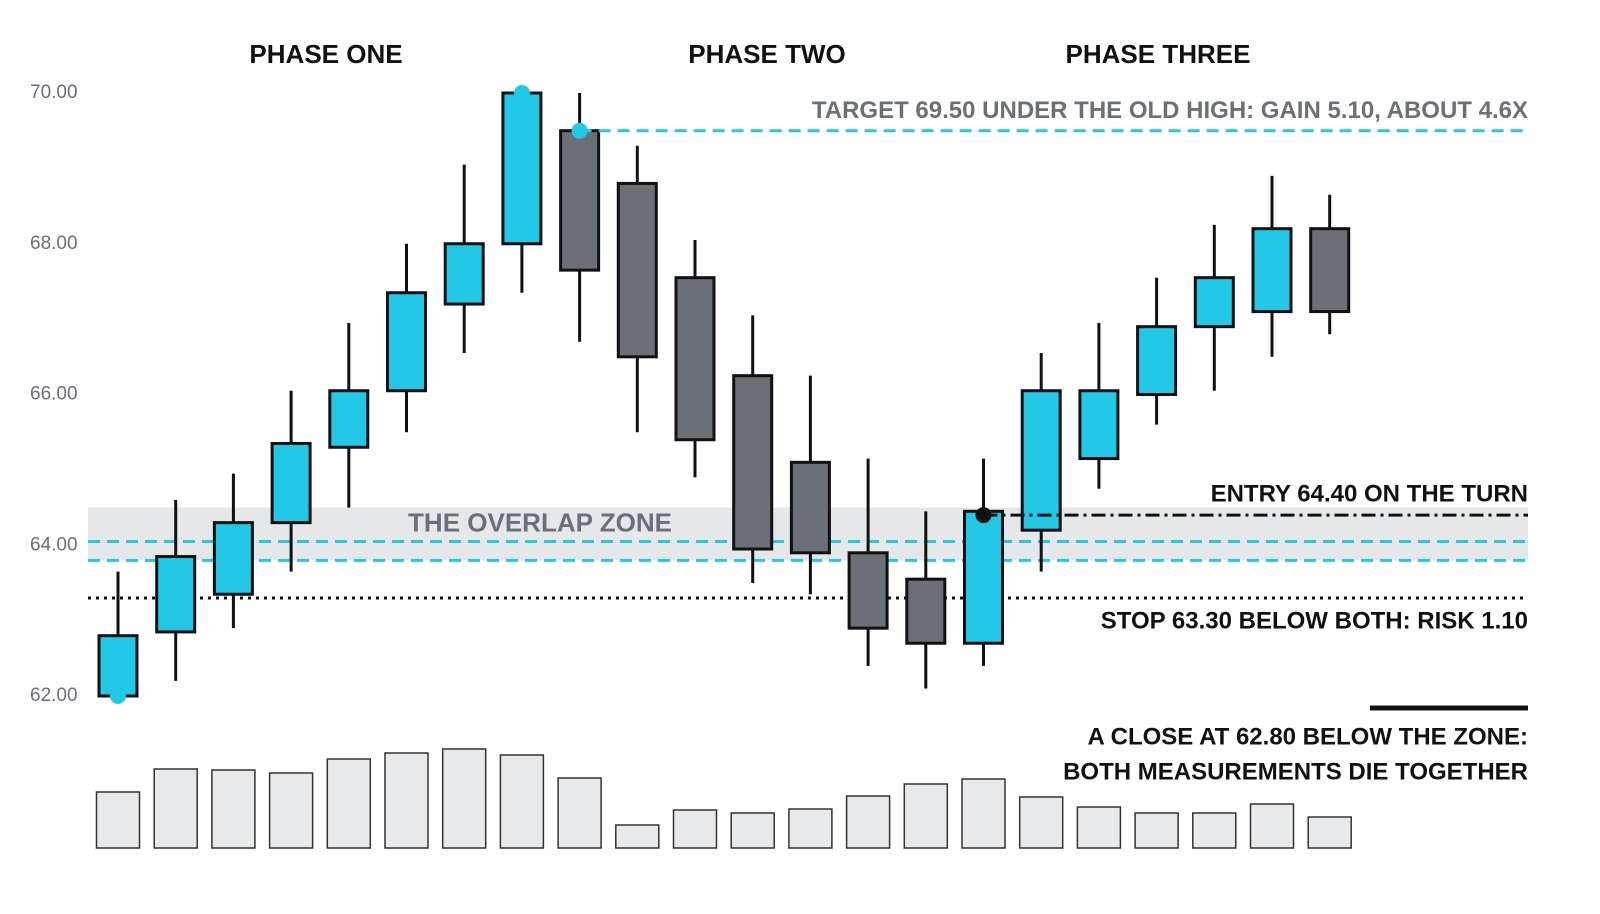  I want to click on phase-label: PHASE THREE, so click(1158, 54).